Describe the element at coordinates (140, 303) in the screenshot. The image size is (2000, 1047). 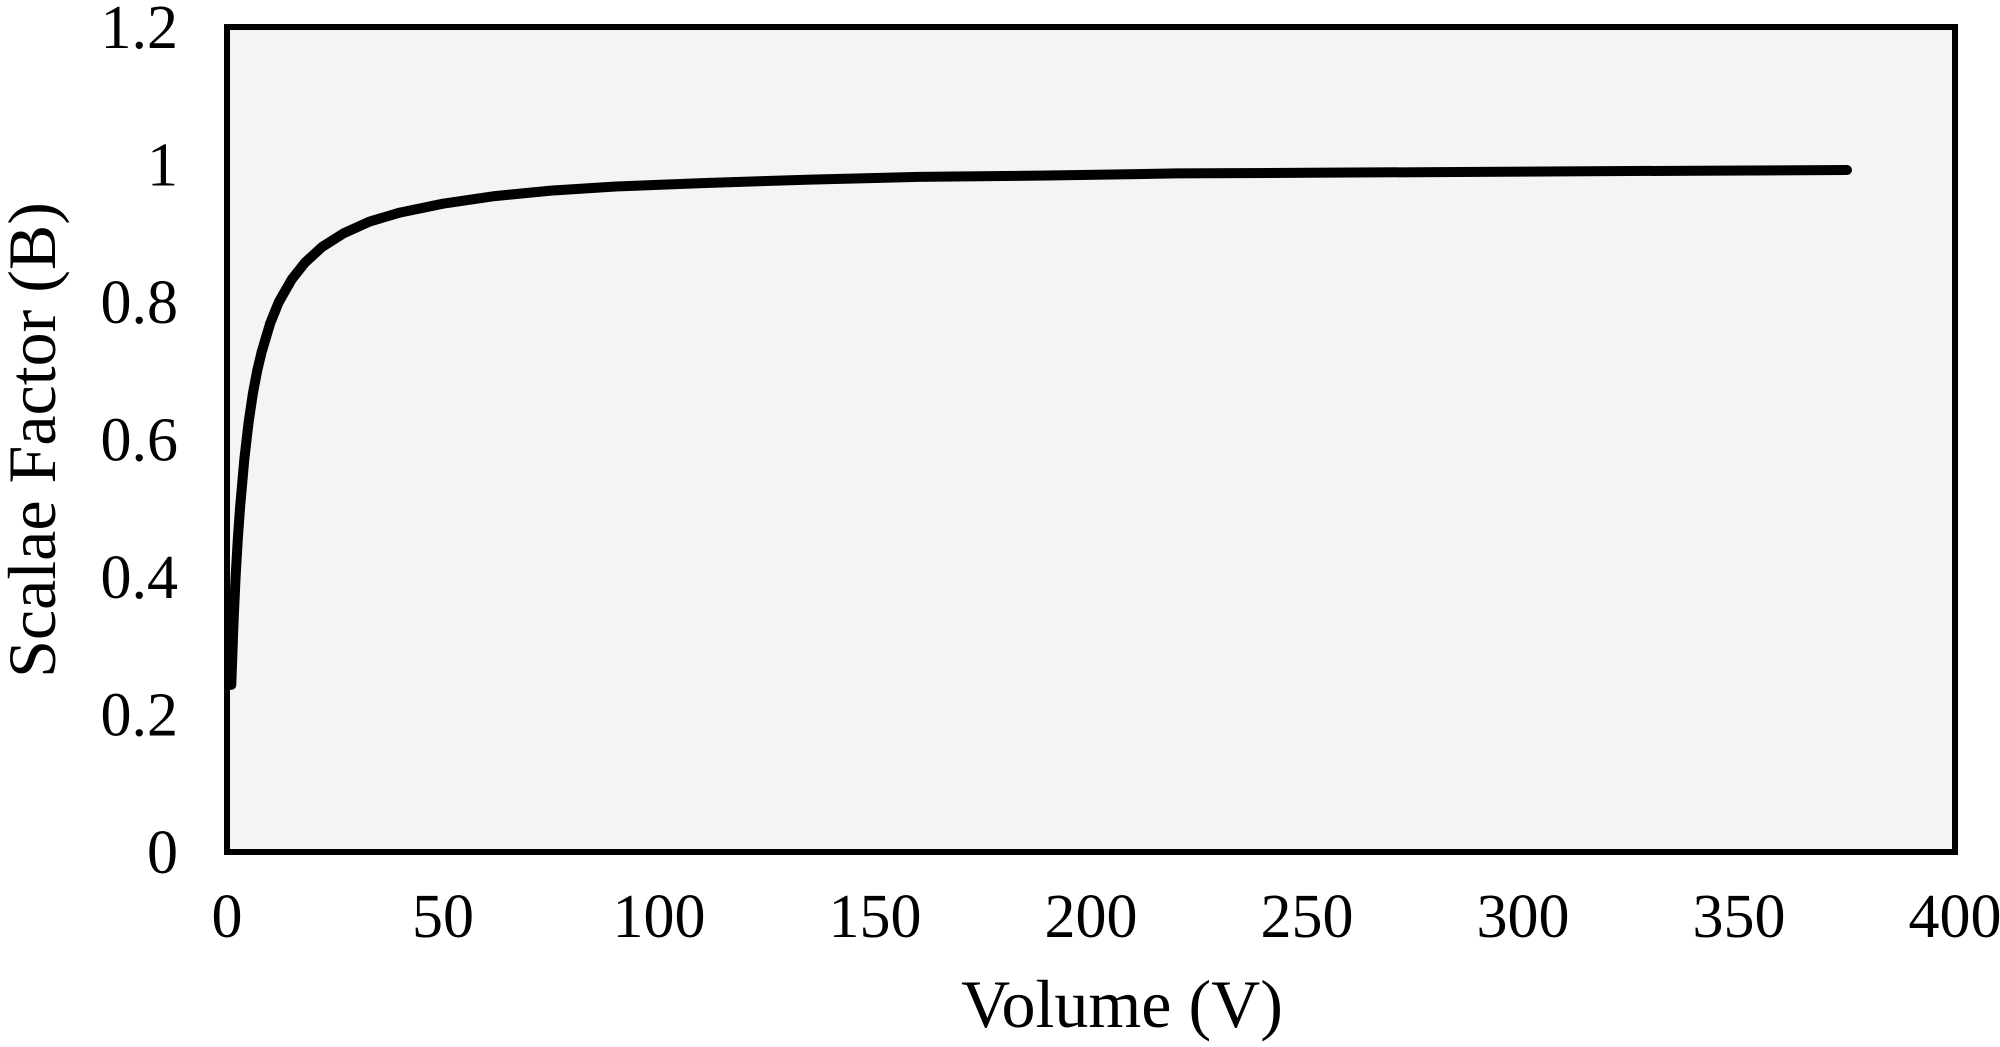
I see `y-tick-label: 0.8` at that location.